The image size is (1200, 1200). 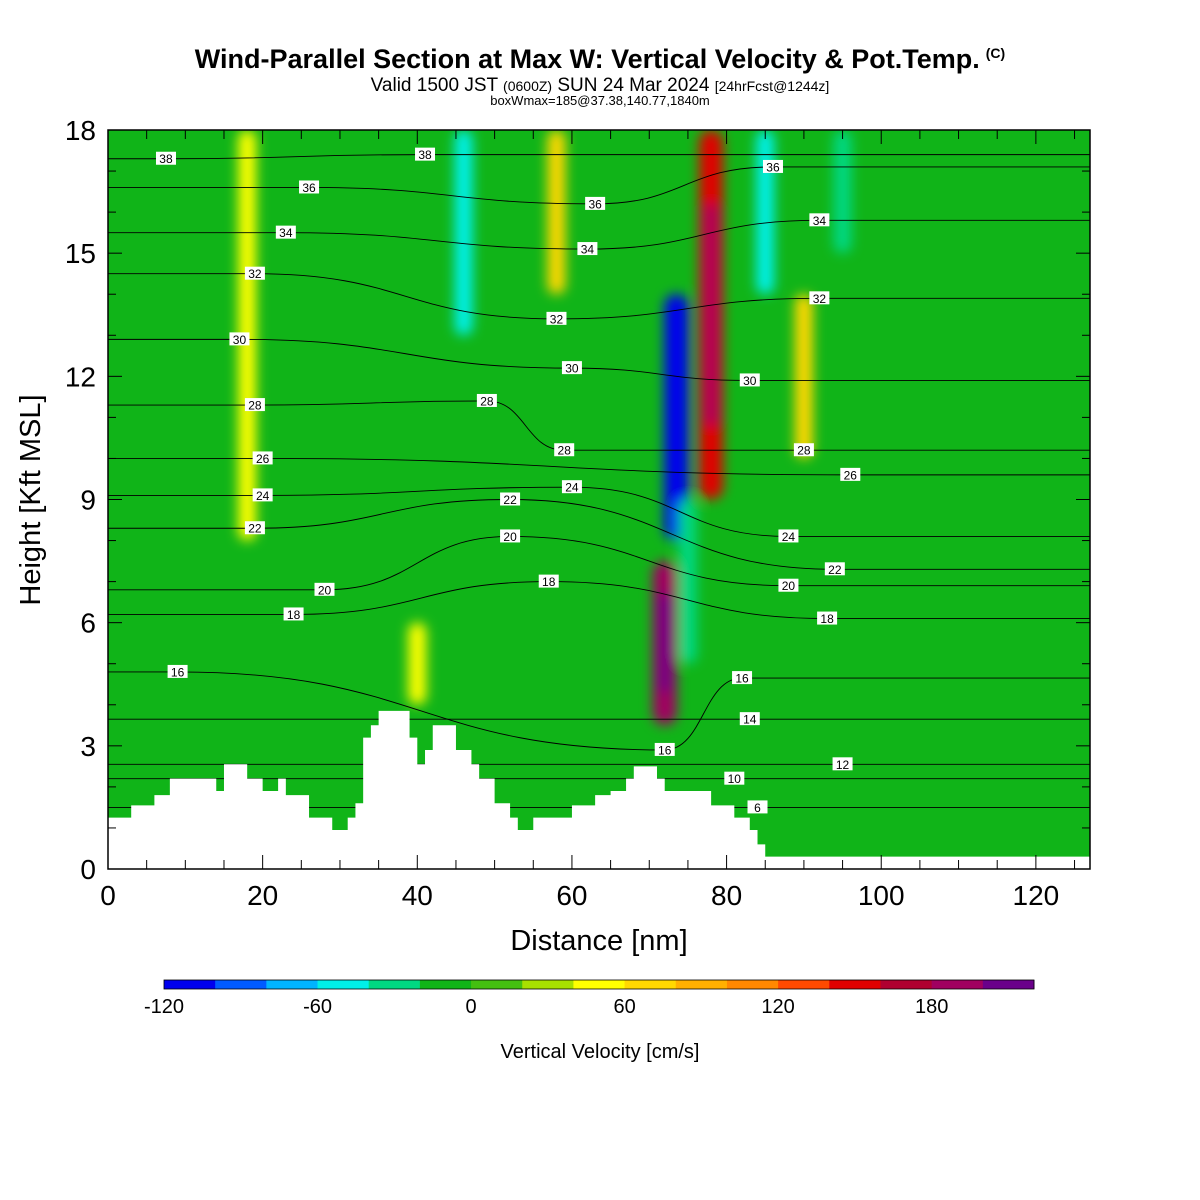 I want to click on chart-subtitle-box: boxWmax=185@37.38,140.77,1840m, so click(x=600, y=100).